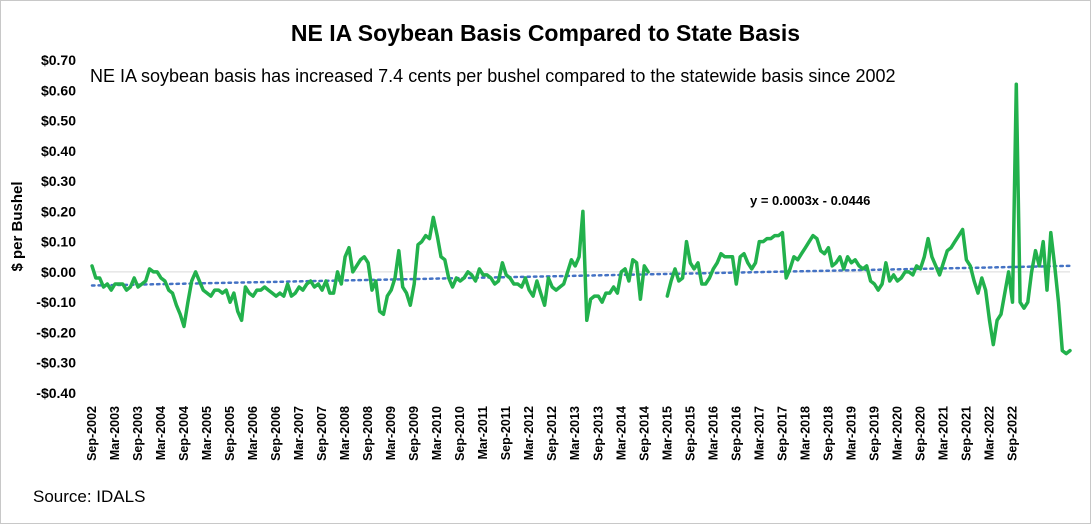 Image resolution: width=1091 pixels, height=524 pixels. Describe the element at coordinates (58, 272) in the screenshot. I see `y-tick-label: $0.00` at that location.